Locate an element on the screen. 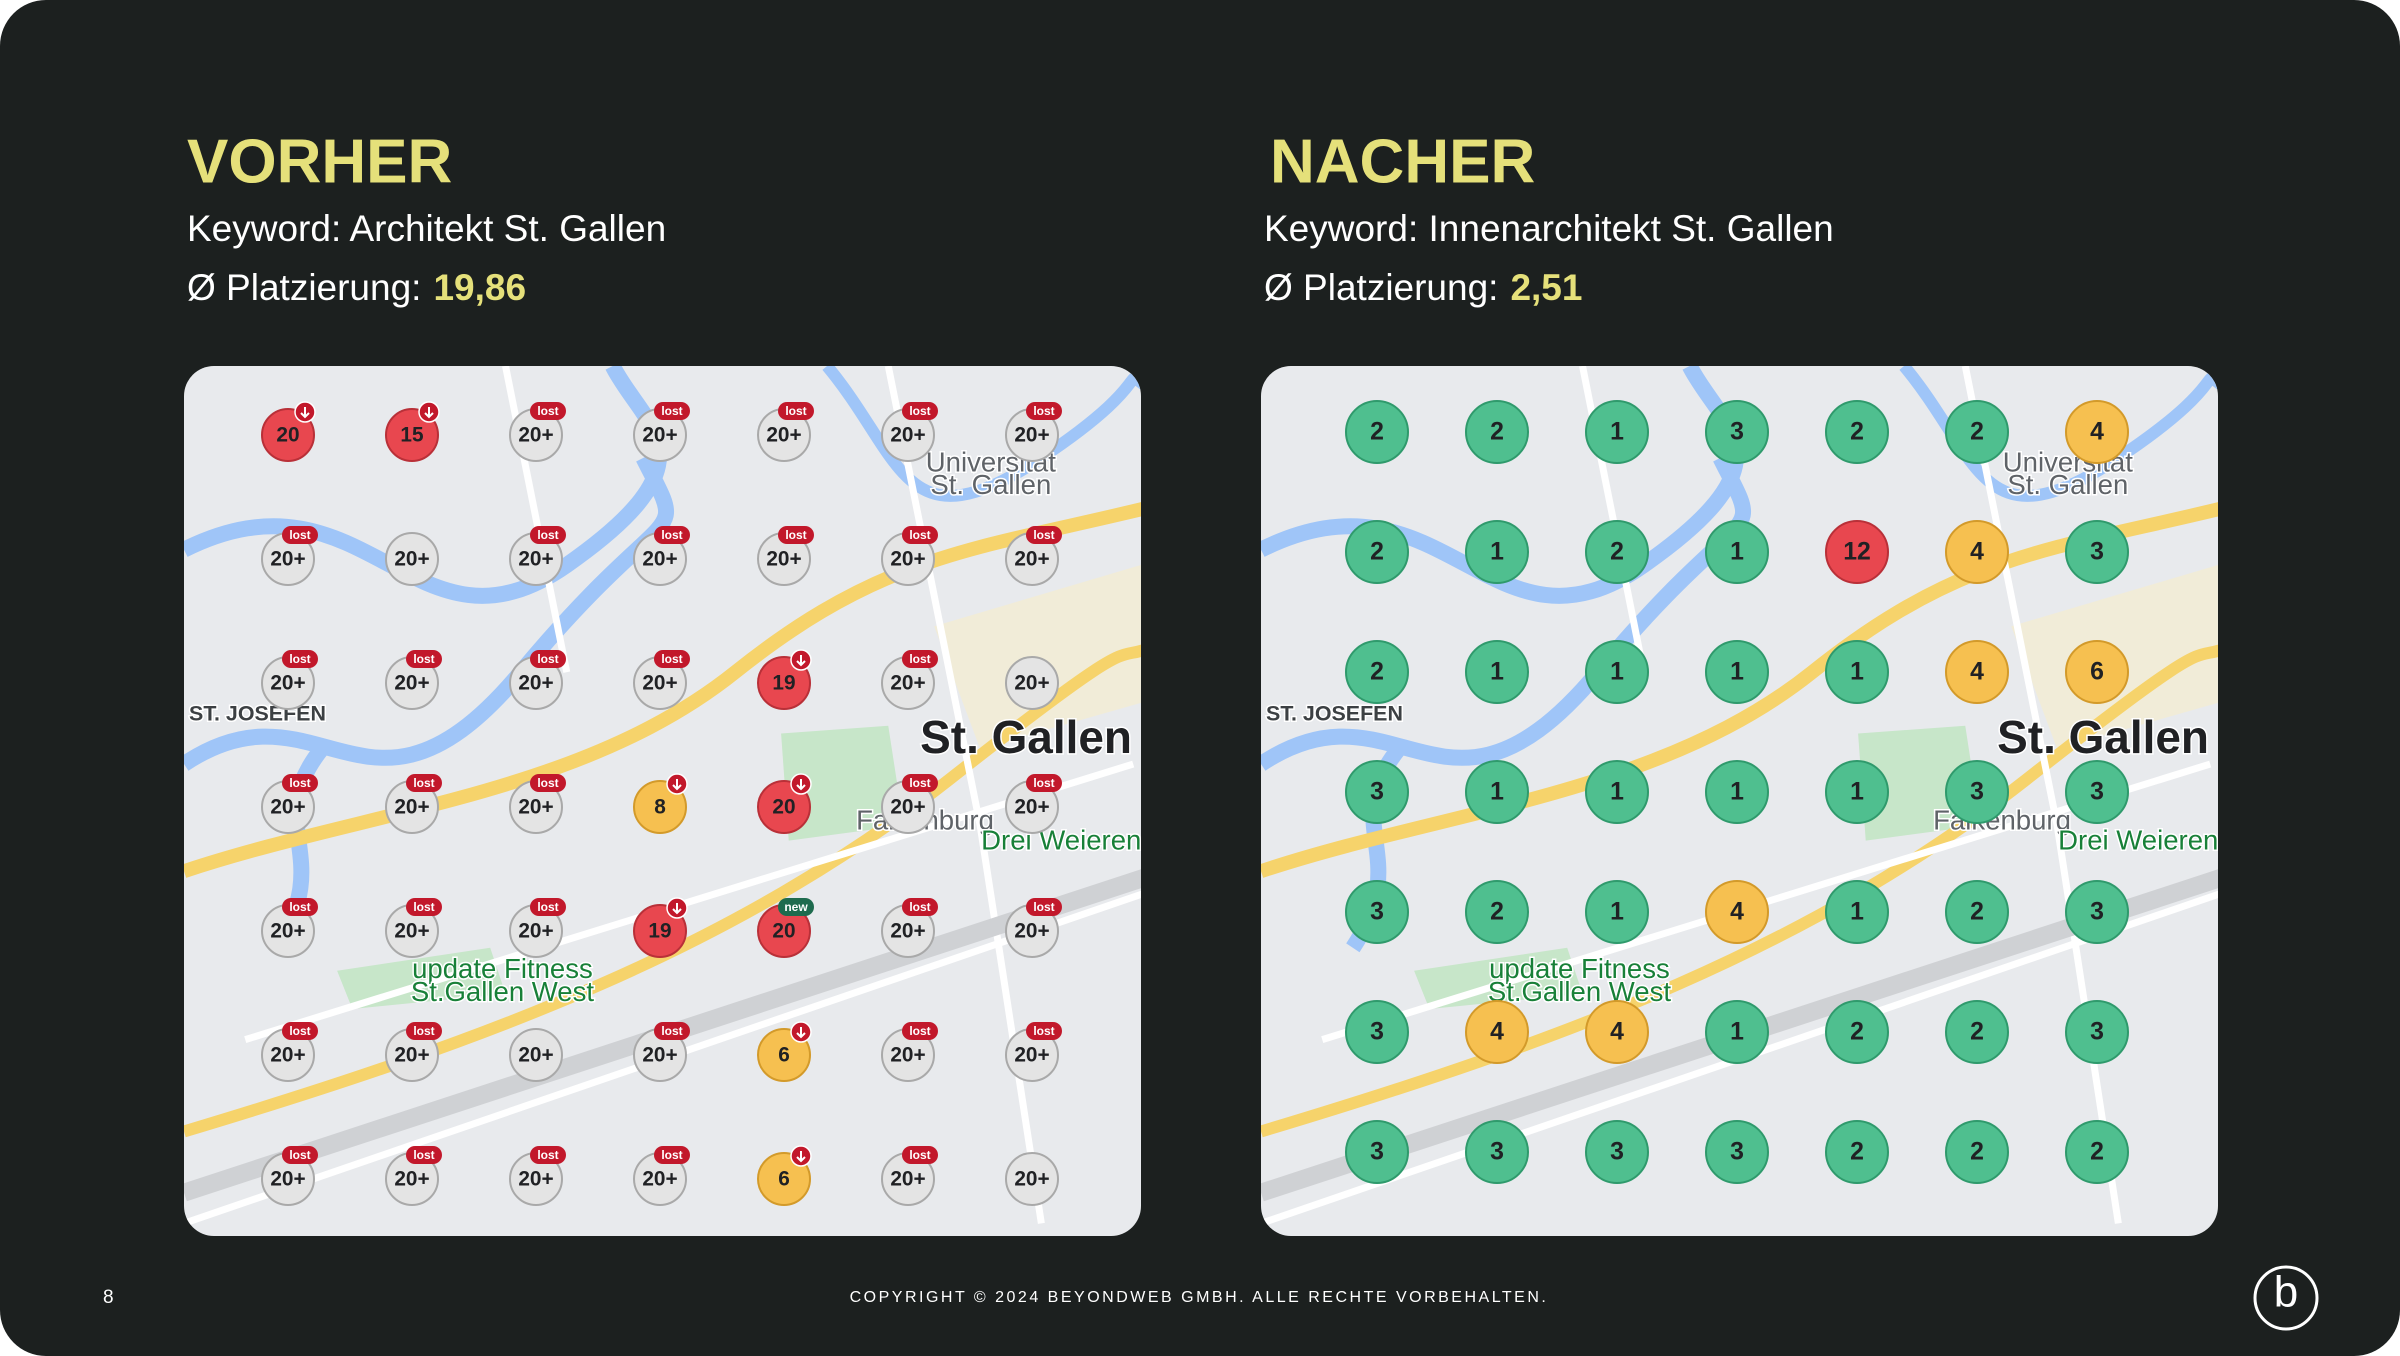 The image size is (2400, 1356). marker-label: 20 is located at coordinates (783, 931).